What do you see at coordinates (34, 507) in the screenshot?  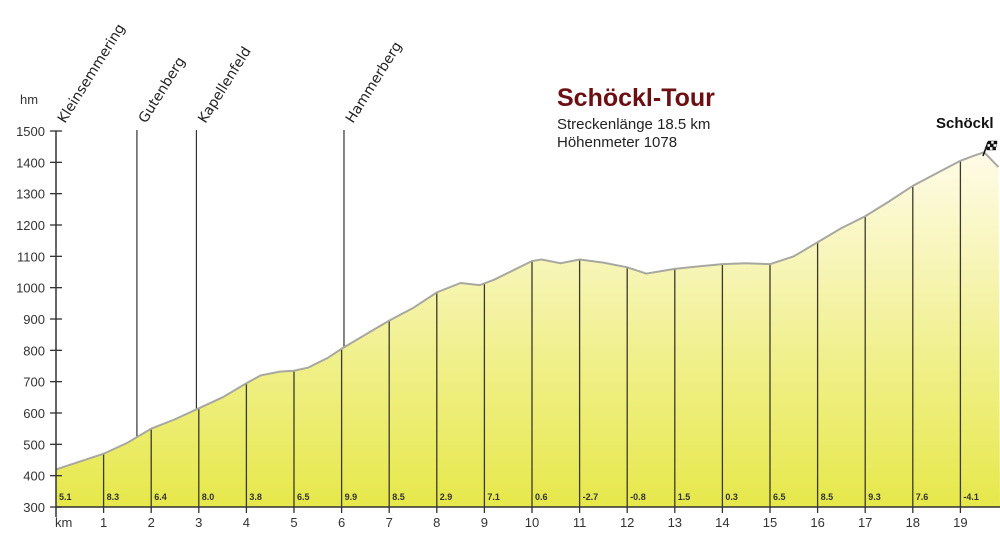 I see `y-tick-label: 300` at bounding box center [34, 507].